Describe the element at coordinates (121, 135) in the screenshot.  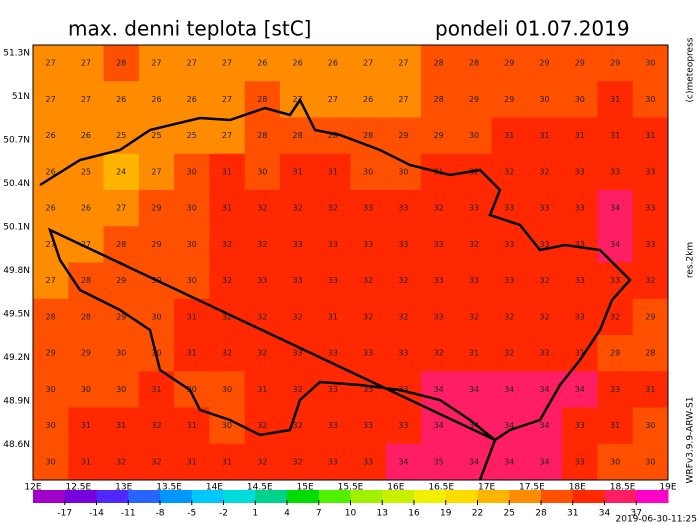
I see `cell-value: 25` at that location.